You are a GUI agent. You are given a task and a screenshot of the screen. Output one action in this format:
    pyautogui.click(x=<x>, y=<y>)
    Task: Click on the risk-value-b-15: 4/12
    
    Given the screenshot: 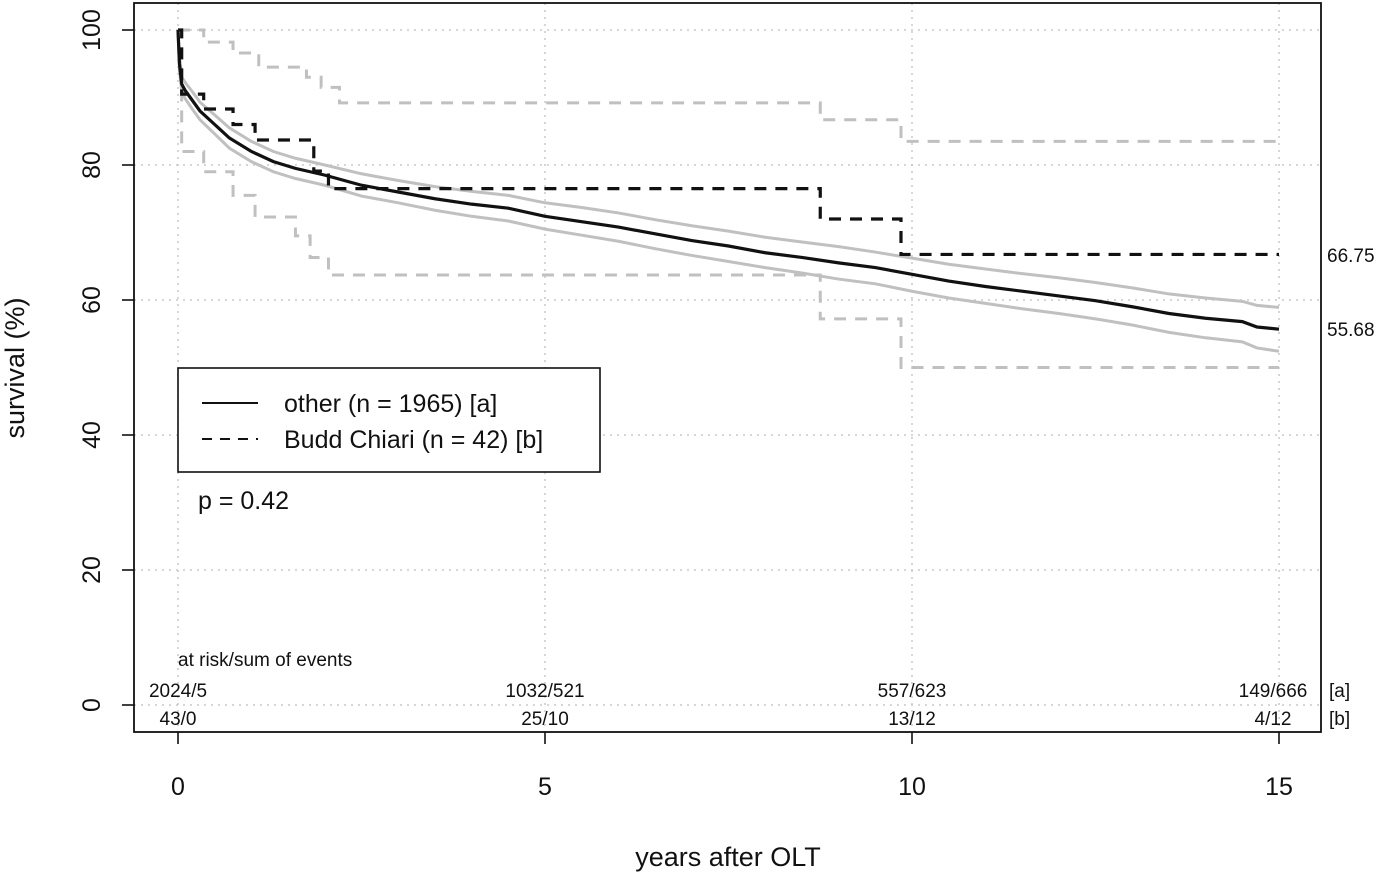 What is the action you would take?
    pyautogui.click(x=1273, y=719)
    